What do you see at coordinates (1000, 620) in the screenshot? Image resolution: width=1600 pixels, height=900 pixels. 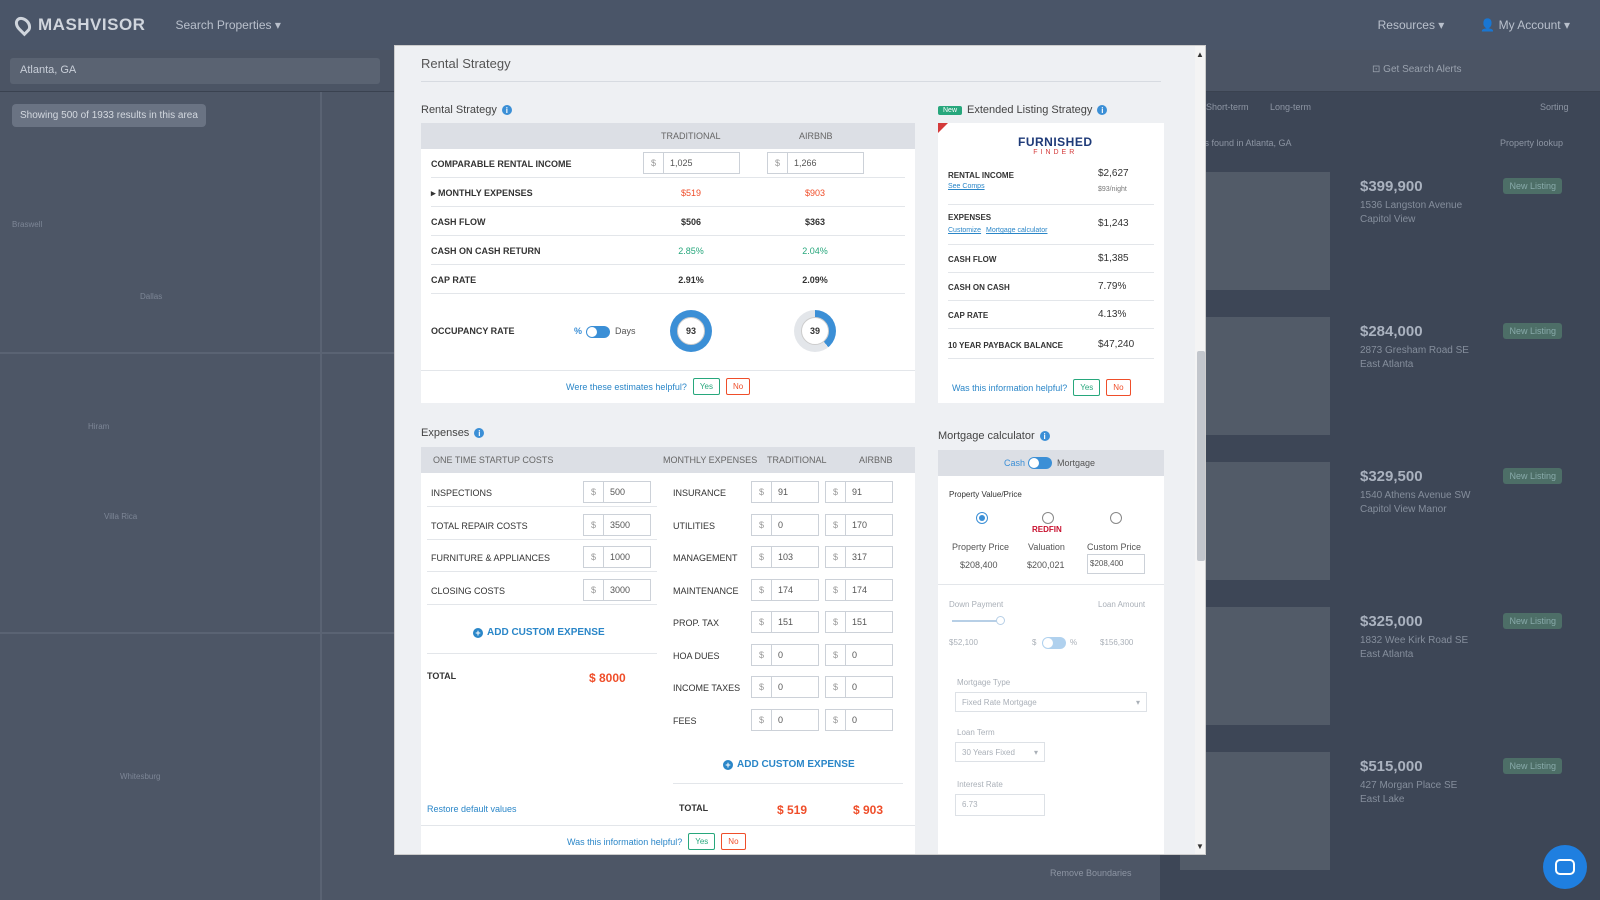 I see `down-payment-slider-handle` at bounding box center [1000, 620].